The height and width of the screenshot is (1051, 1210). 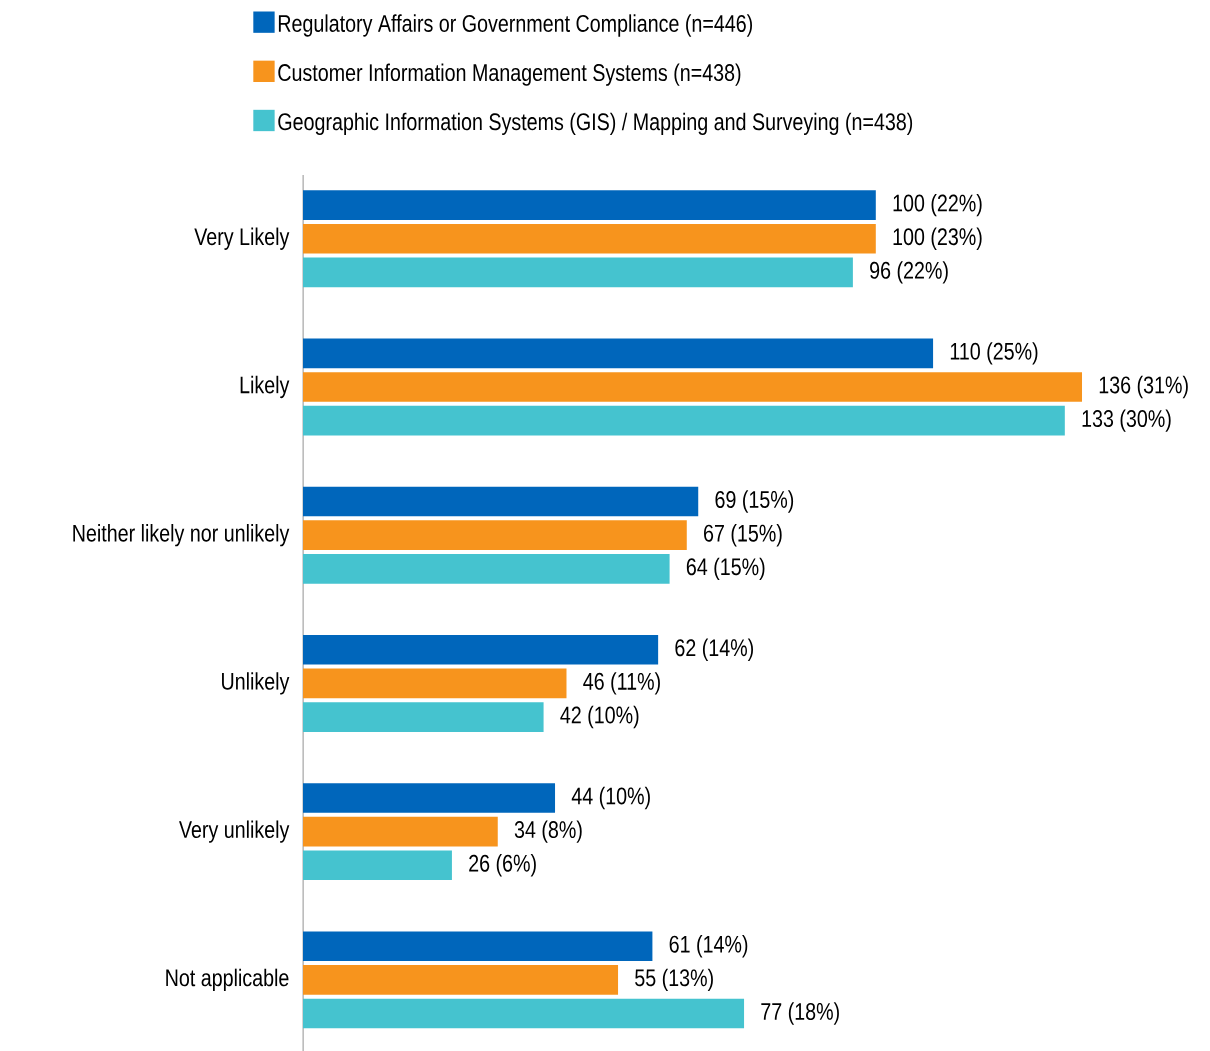 What do you see at coordinates (909, 272) in the screenshot?
I see `data-label: 96 (22%)` at bounding box center [909, 272].